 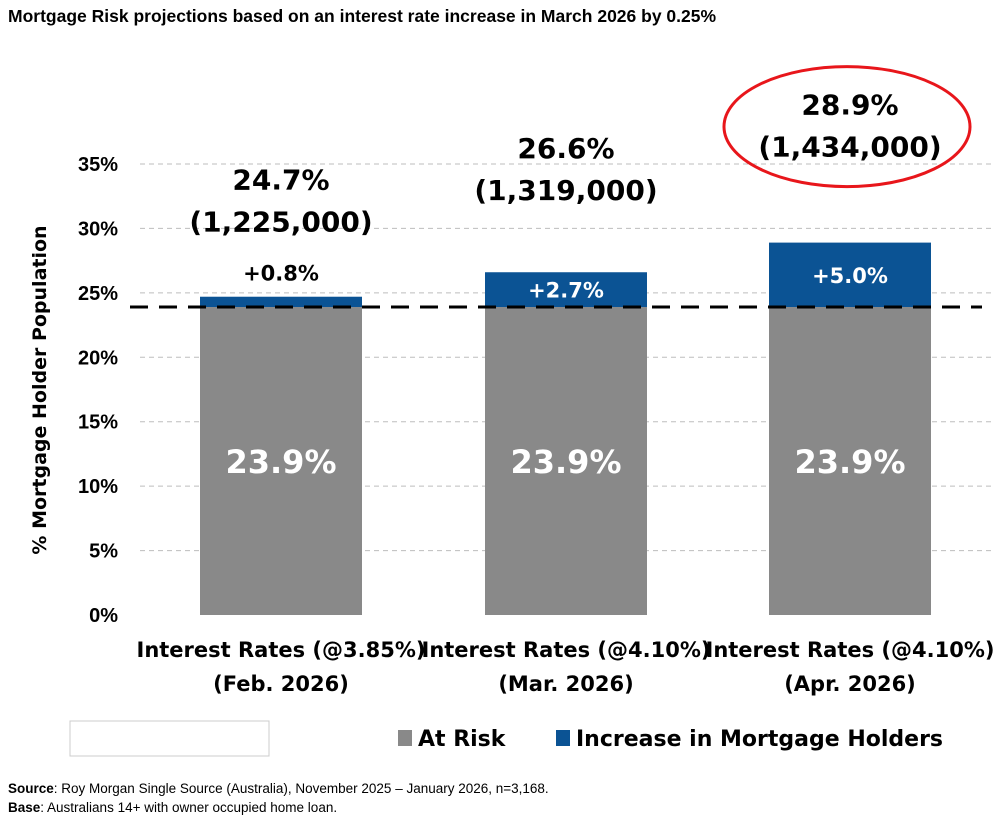 What do you see at coordinates (565, 190) in the screenshot?
I see `total-count-label: (1,319,000)` at bounding box center [565, 190].